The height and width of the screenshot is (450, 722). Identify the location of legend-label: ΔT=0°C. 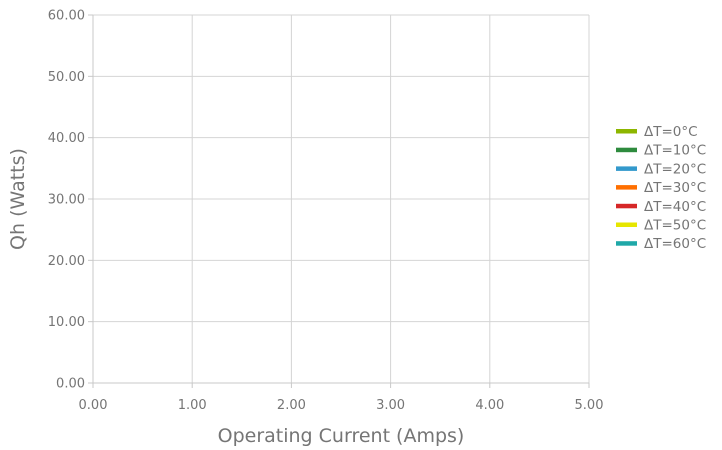
(671, 132).